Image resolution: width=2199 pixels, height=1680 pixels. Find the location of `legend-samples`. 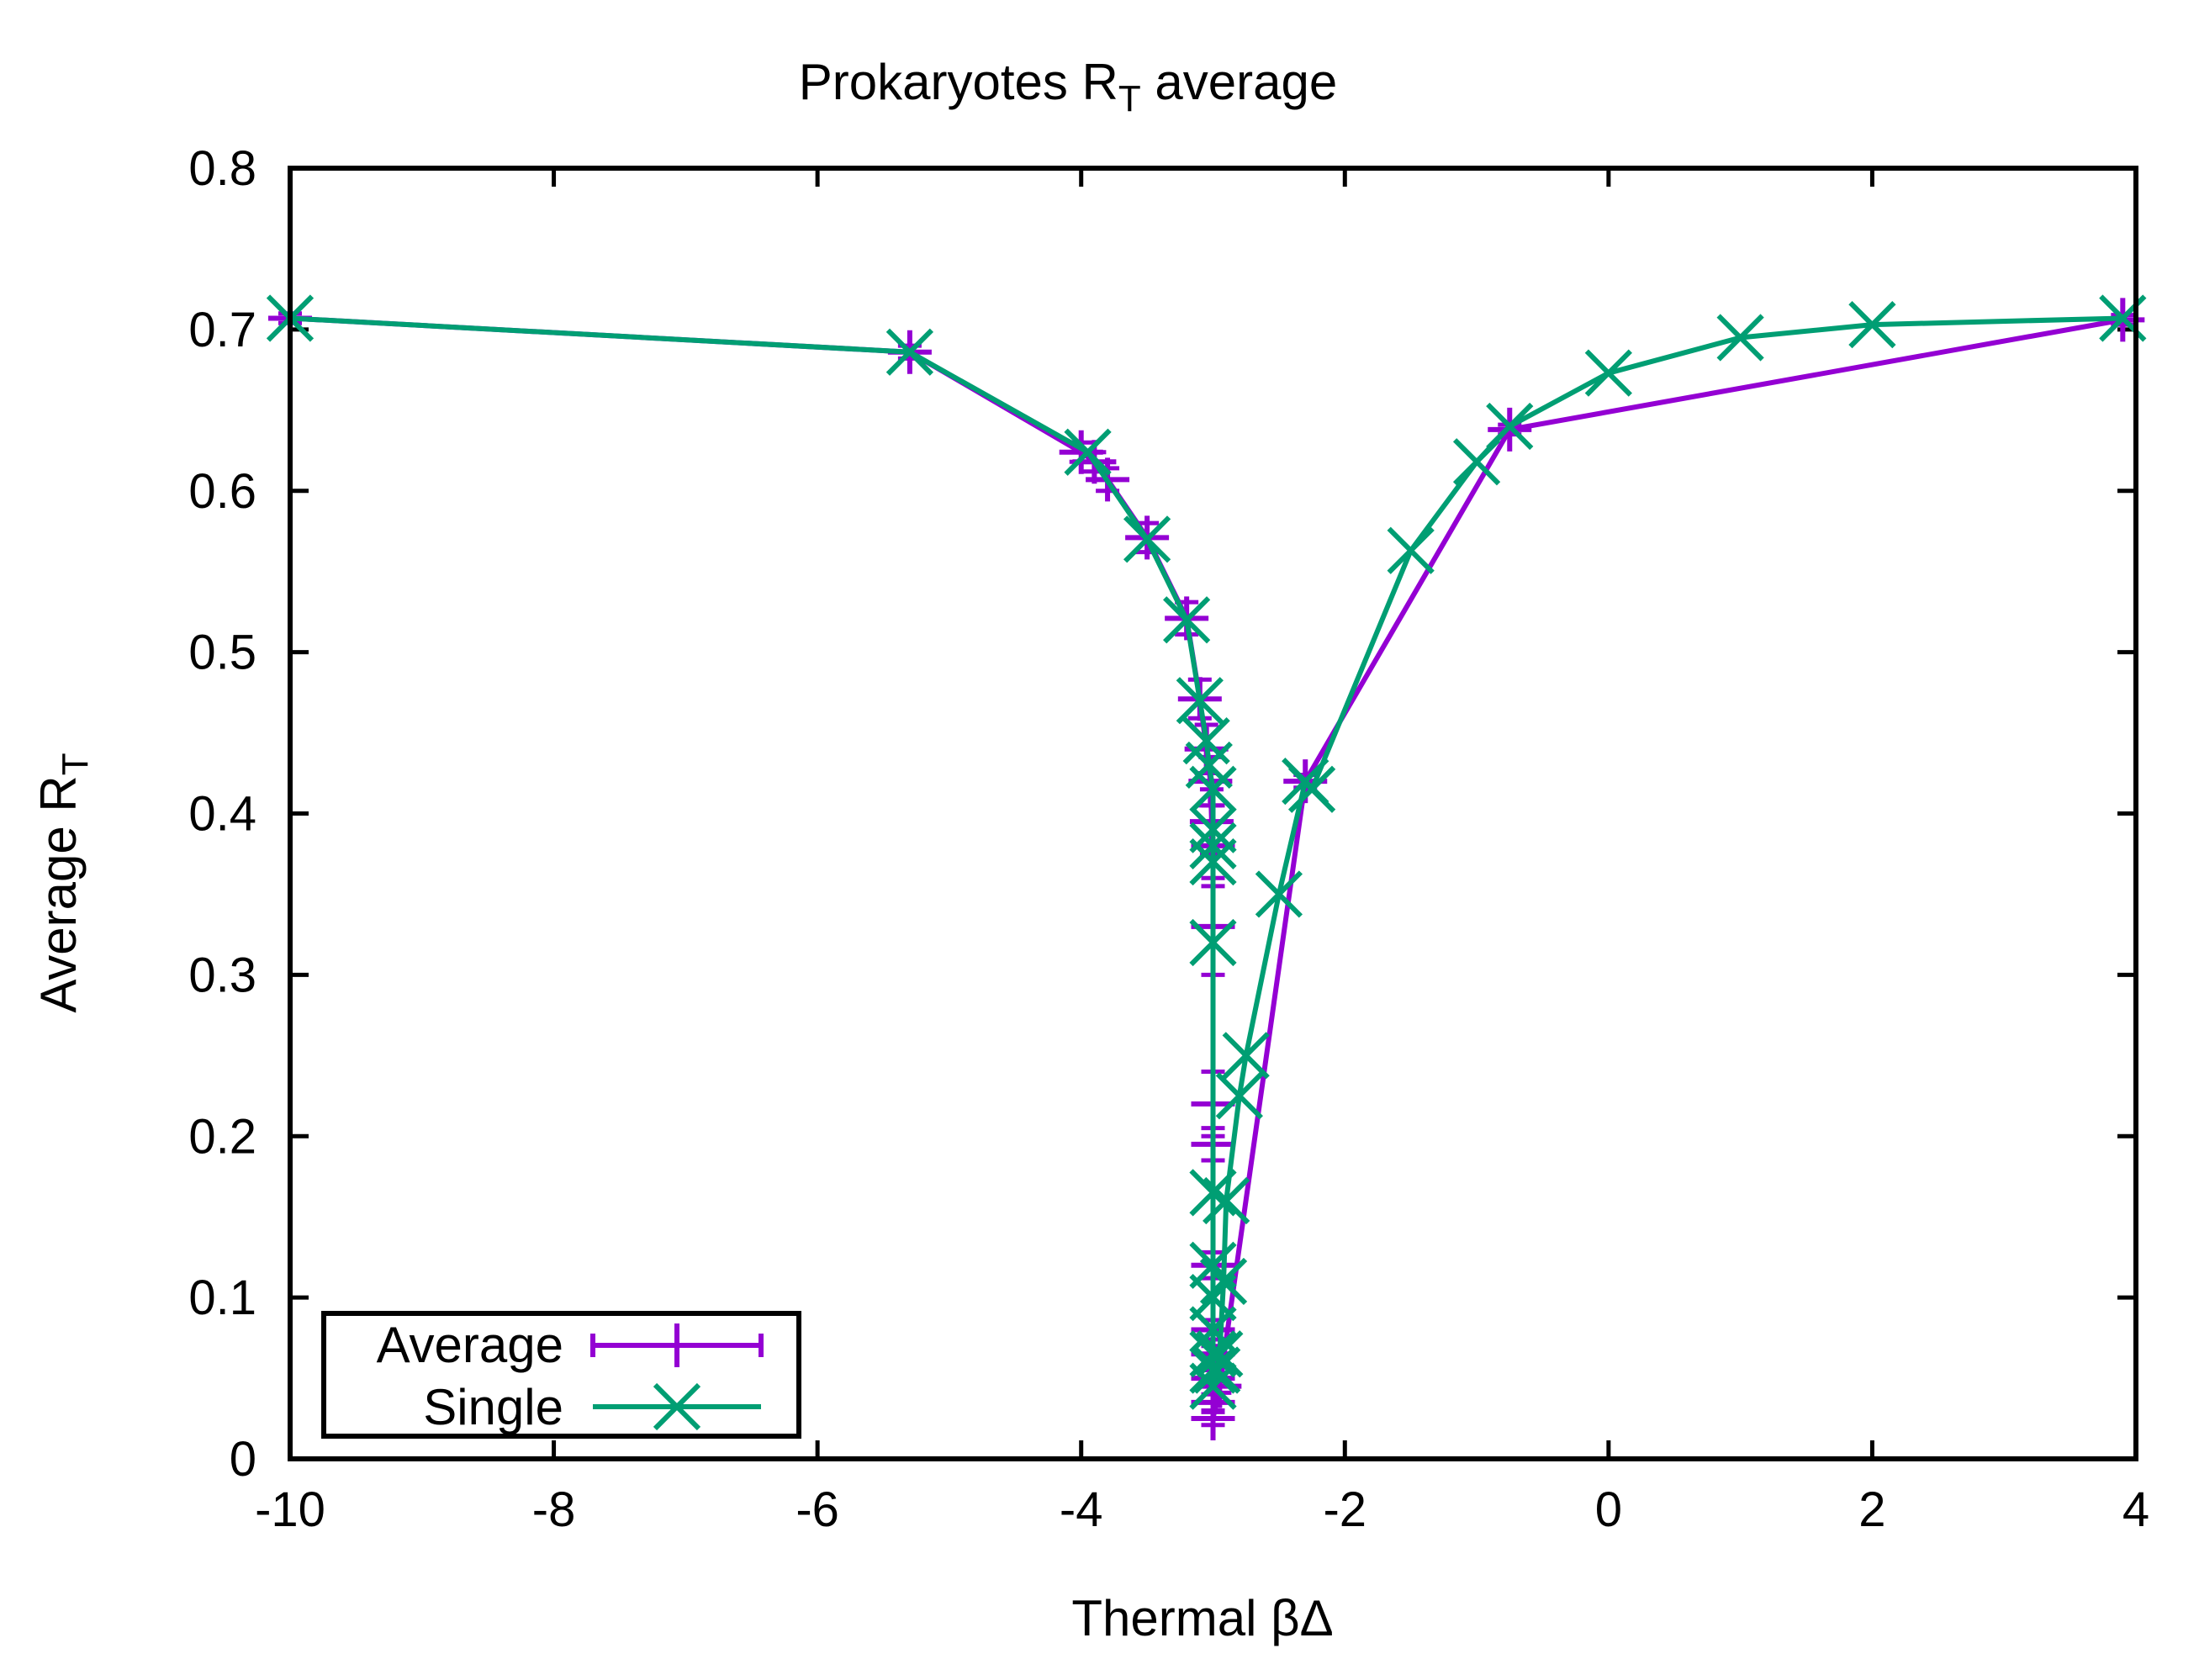

legend-samples is located at coordinates (677, 1377).